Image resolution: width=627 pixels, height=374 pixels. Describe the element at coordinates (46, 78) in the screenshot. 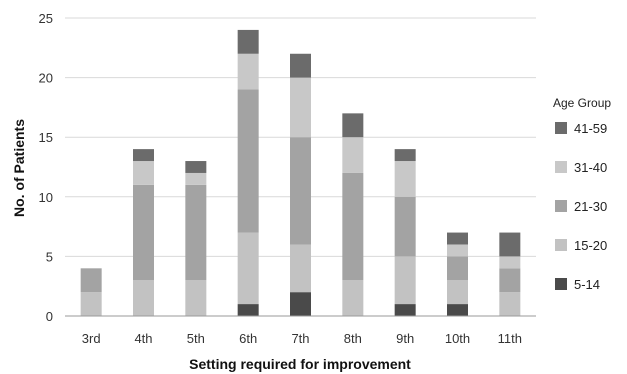

I see `y-tick-label: 20` at that location.